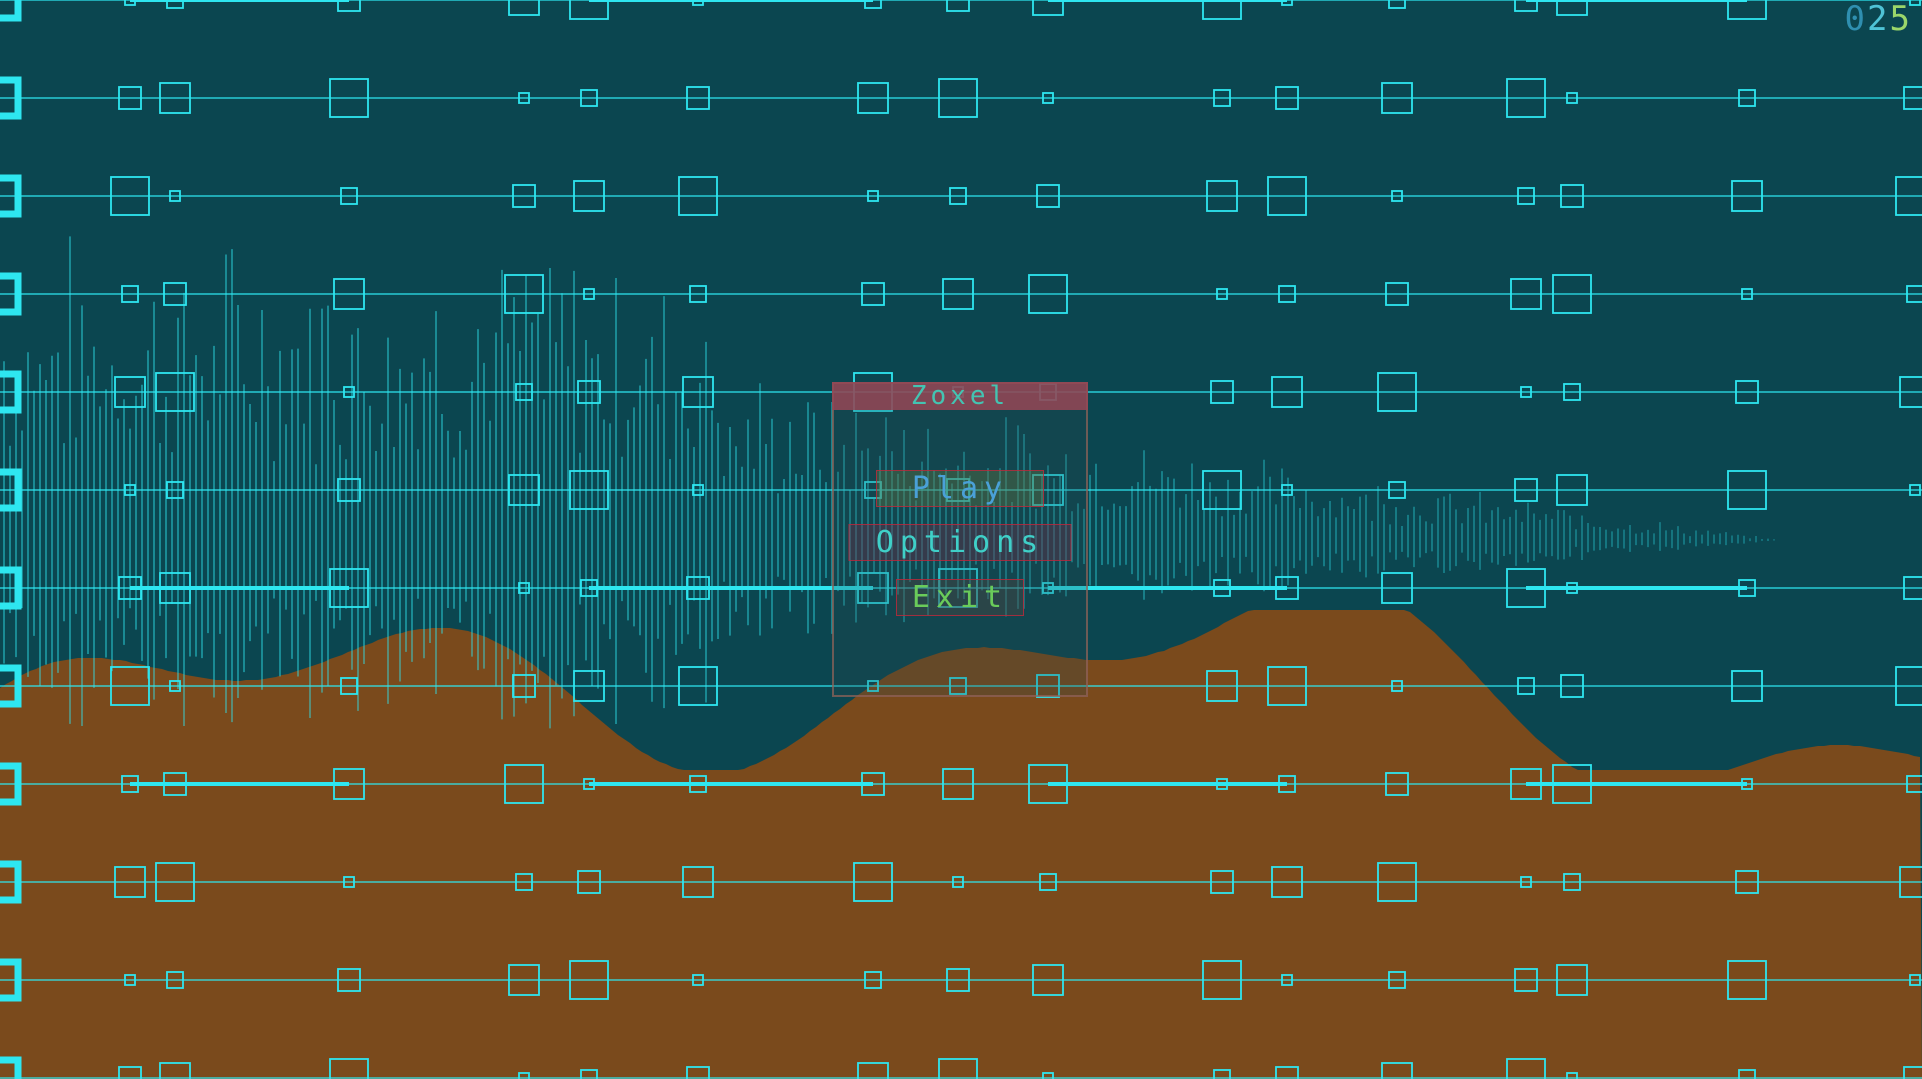 The height and width of the screenshot is (1079, 1922). I want to click on main-menu-panel: Zoxel Play Options Exit, so click(960, 539).